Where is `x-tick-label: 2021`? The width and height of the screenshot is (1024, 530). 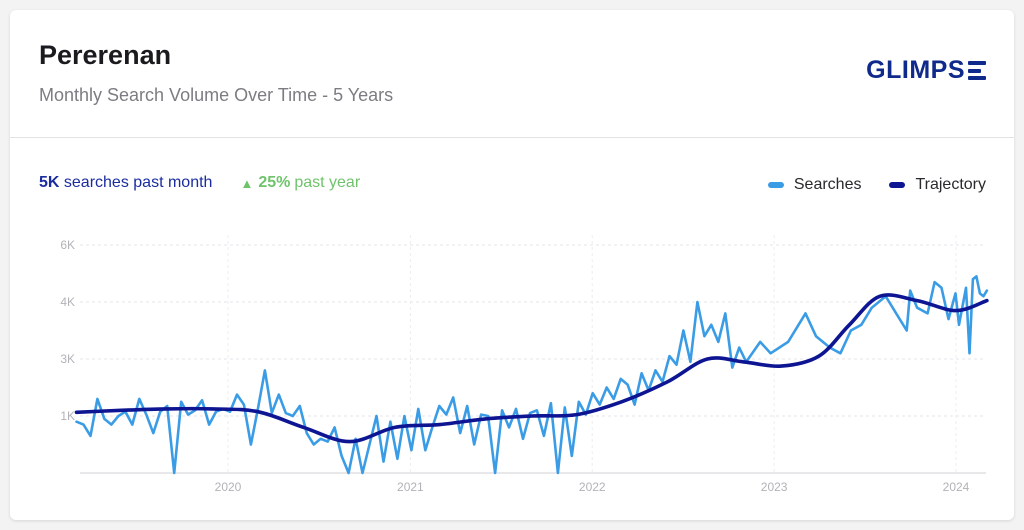
x-tick-label: 2021 is located at coordinates (410, 487).